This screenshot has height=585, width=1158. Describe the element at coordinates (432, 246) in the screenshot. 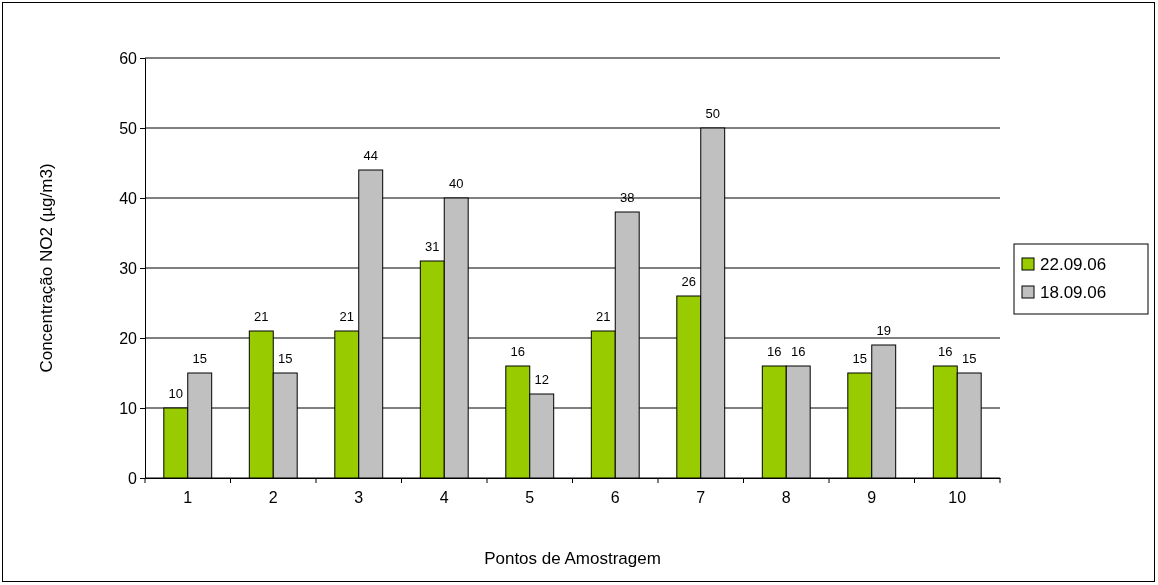

I see `data-label: 31` at that location.